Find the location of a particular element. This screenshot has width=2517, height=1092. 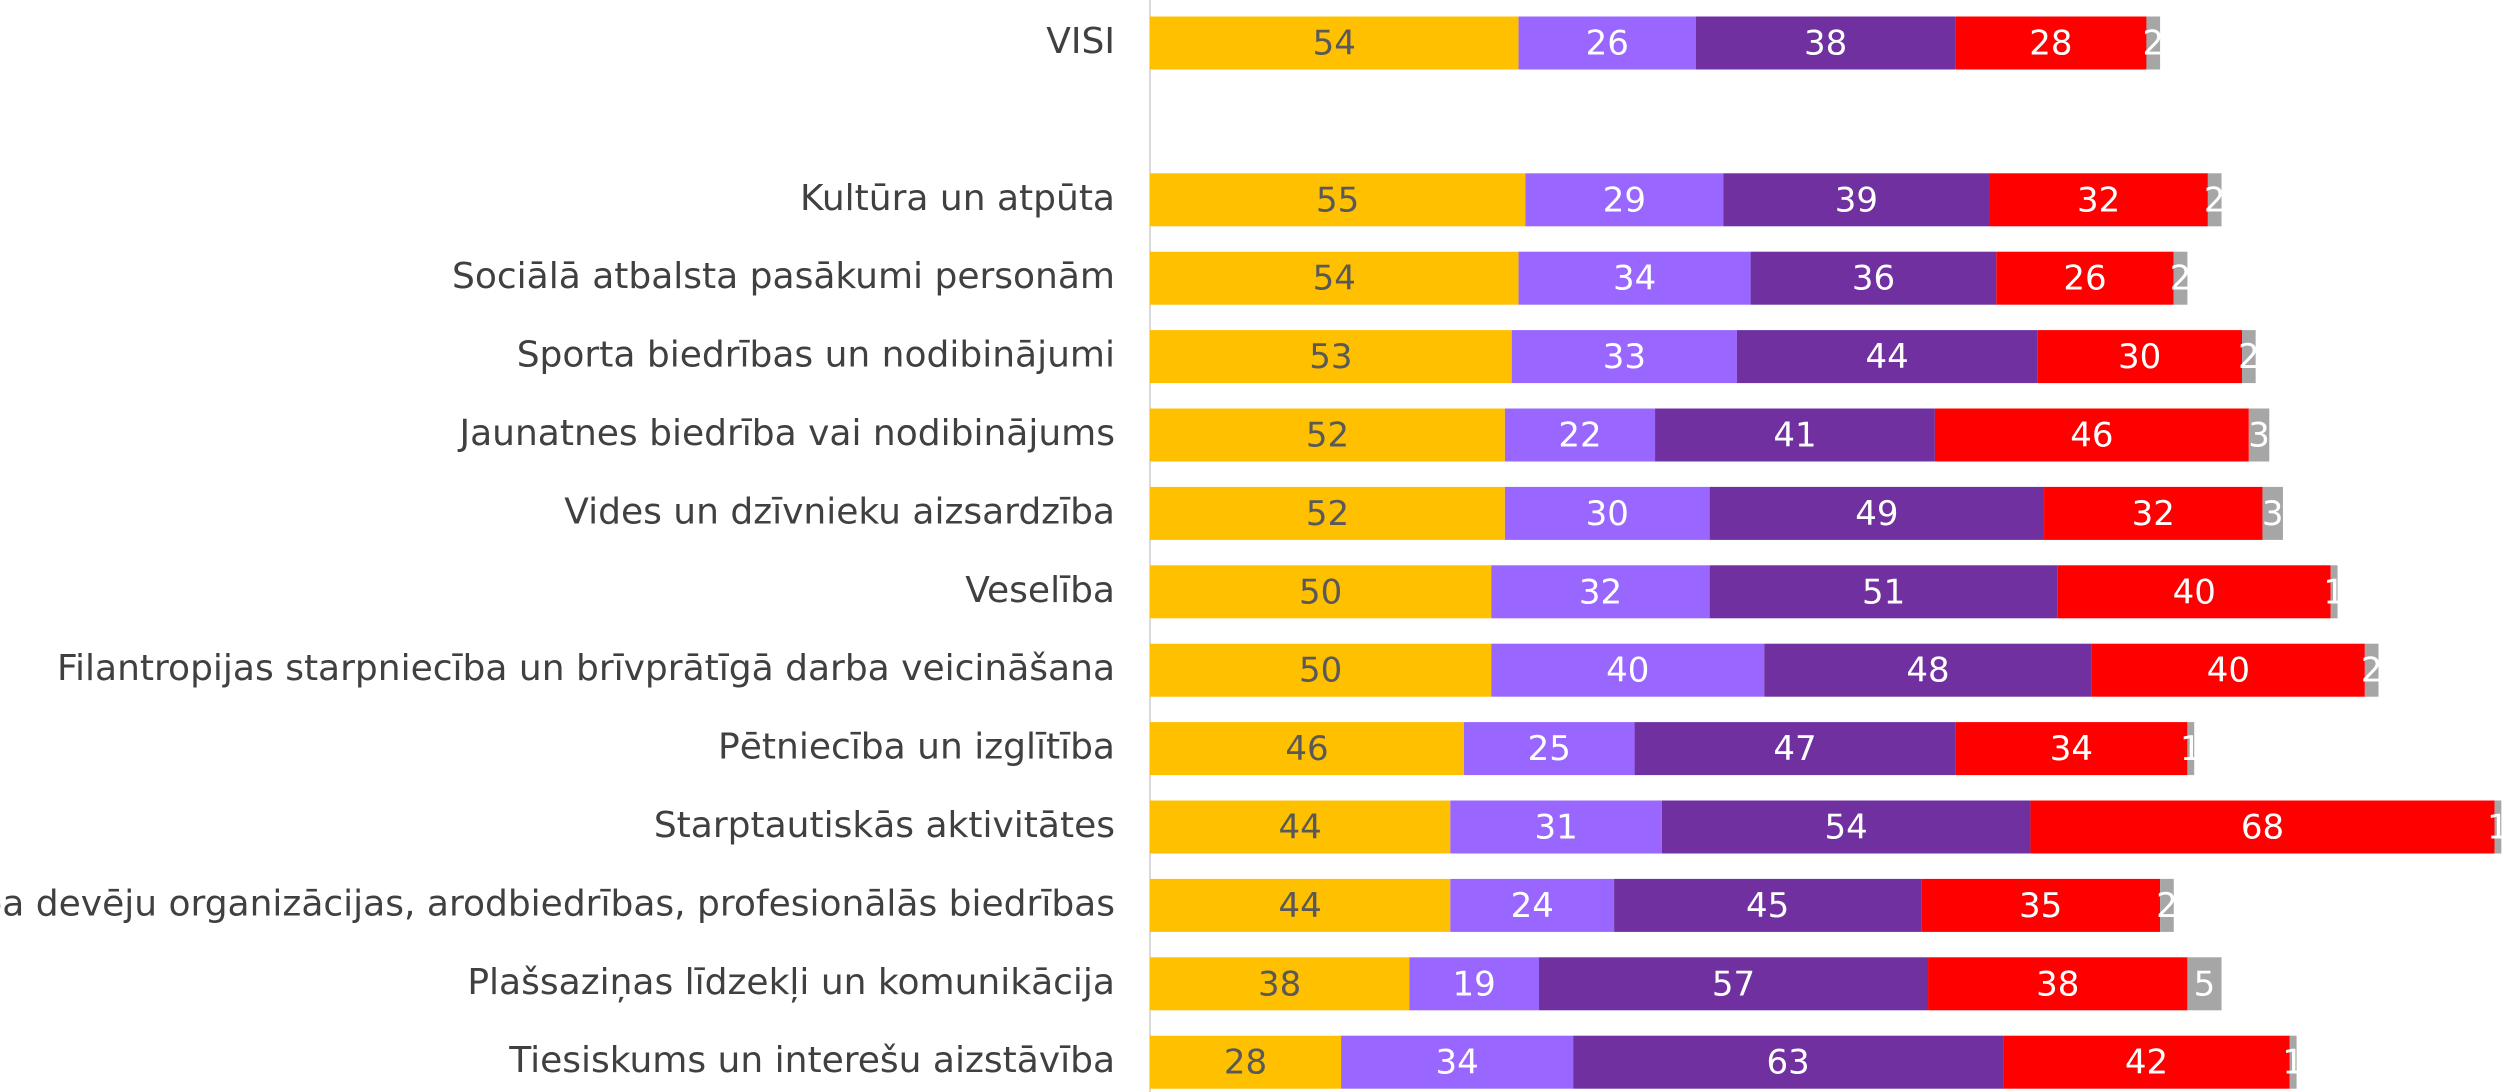

data-label: 31 is located at coordinates (1555, 828).